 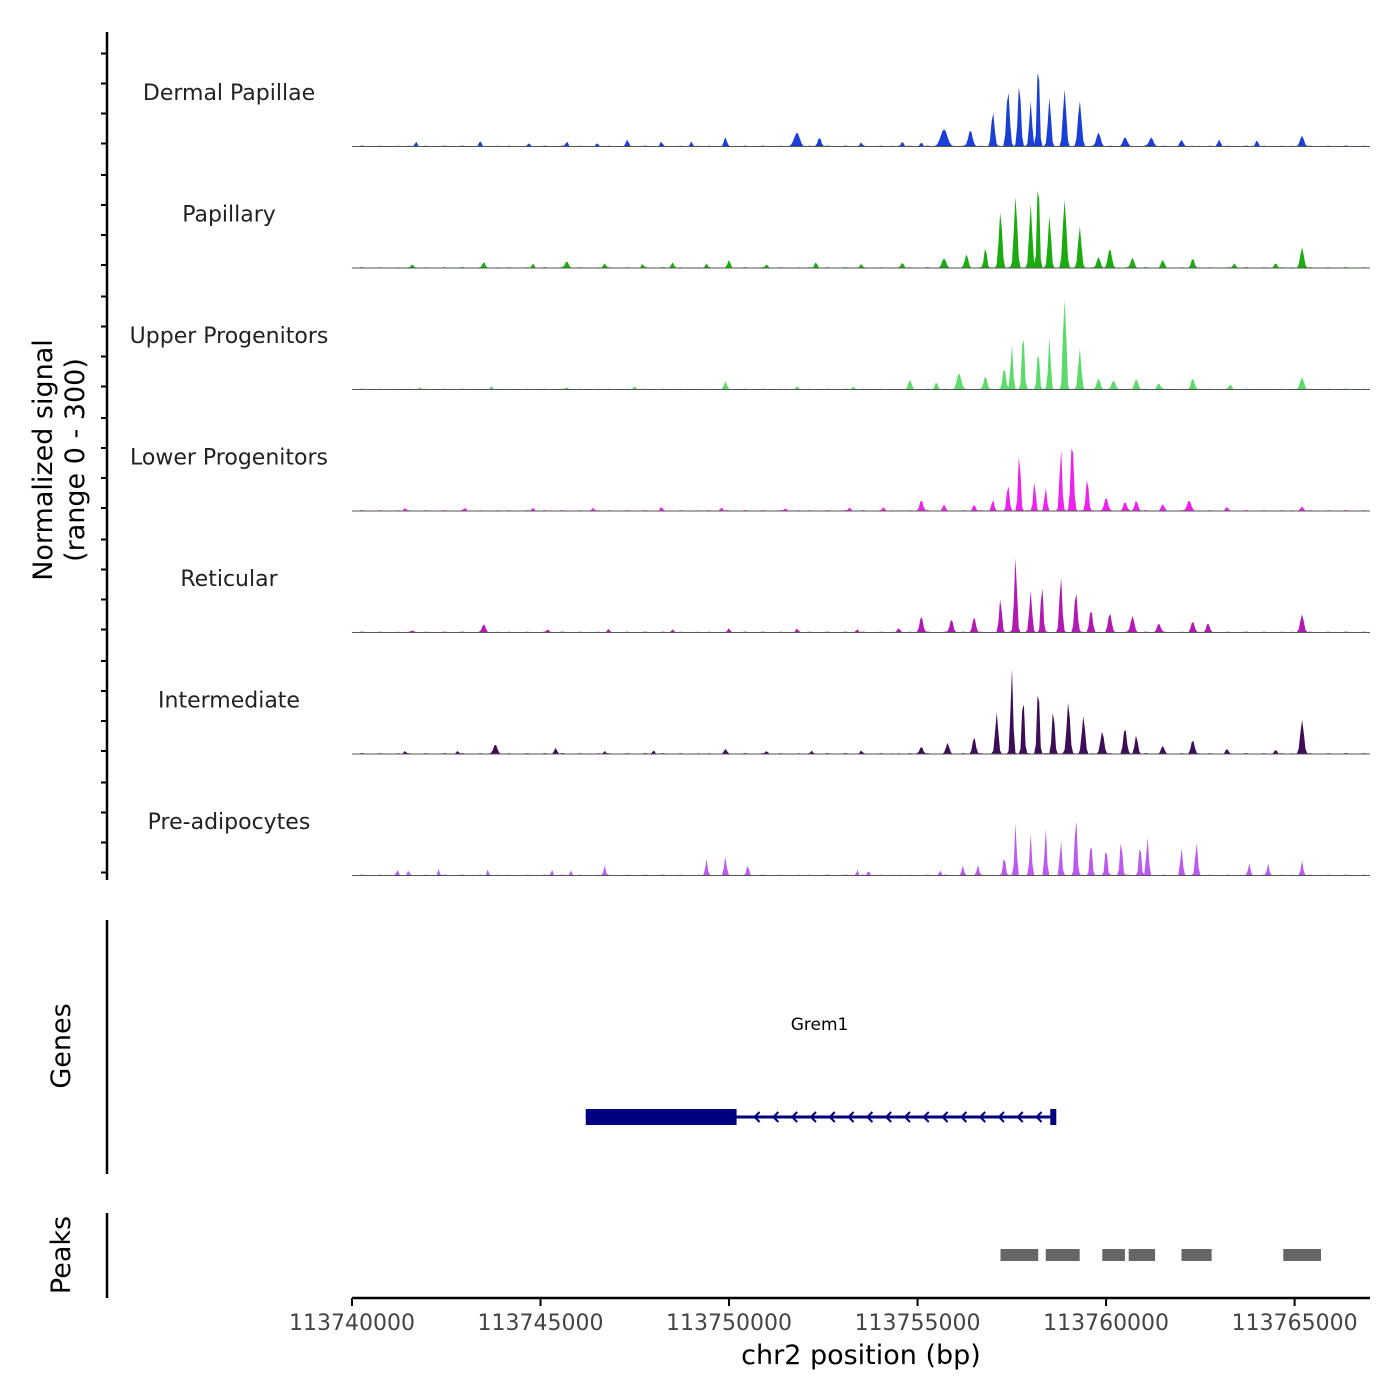 What do you see at coordinates (541, 1323) in the screenshot?
I see `x-tick-label: 113745000` at bounding box center [541, 1323].